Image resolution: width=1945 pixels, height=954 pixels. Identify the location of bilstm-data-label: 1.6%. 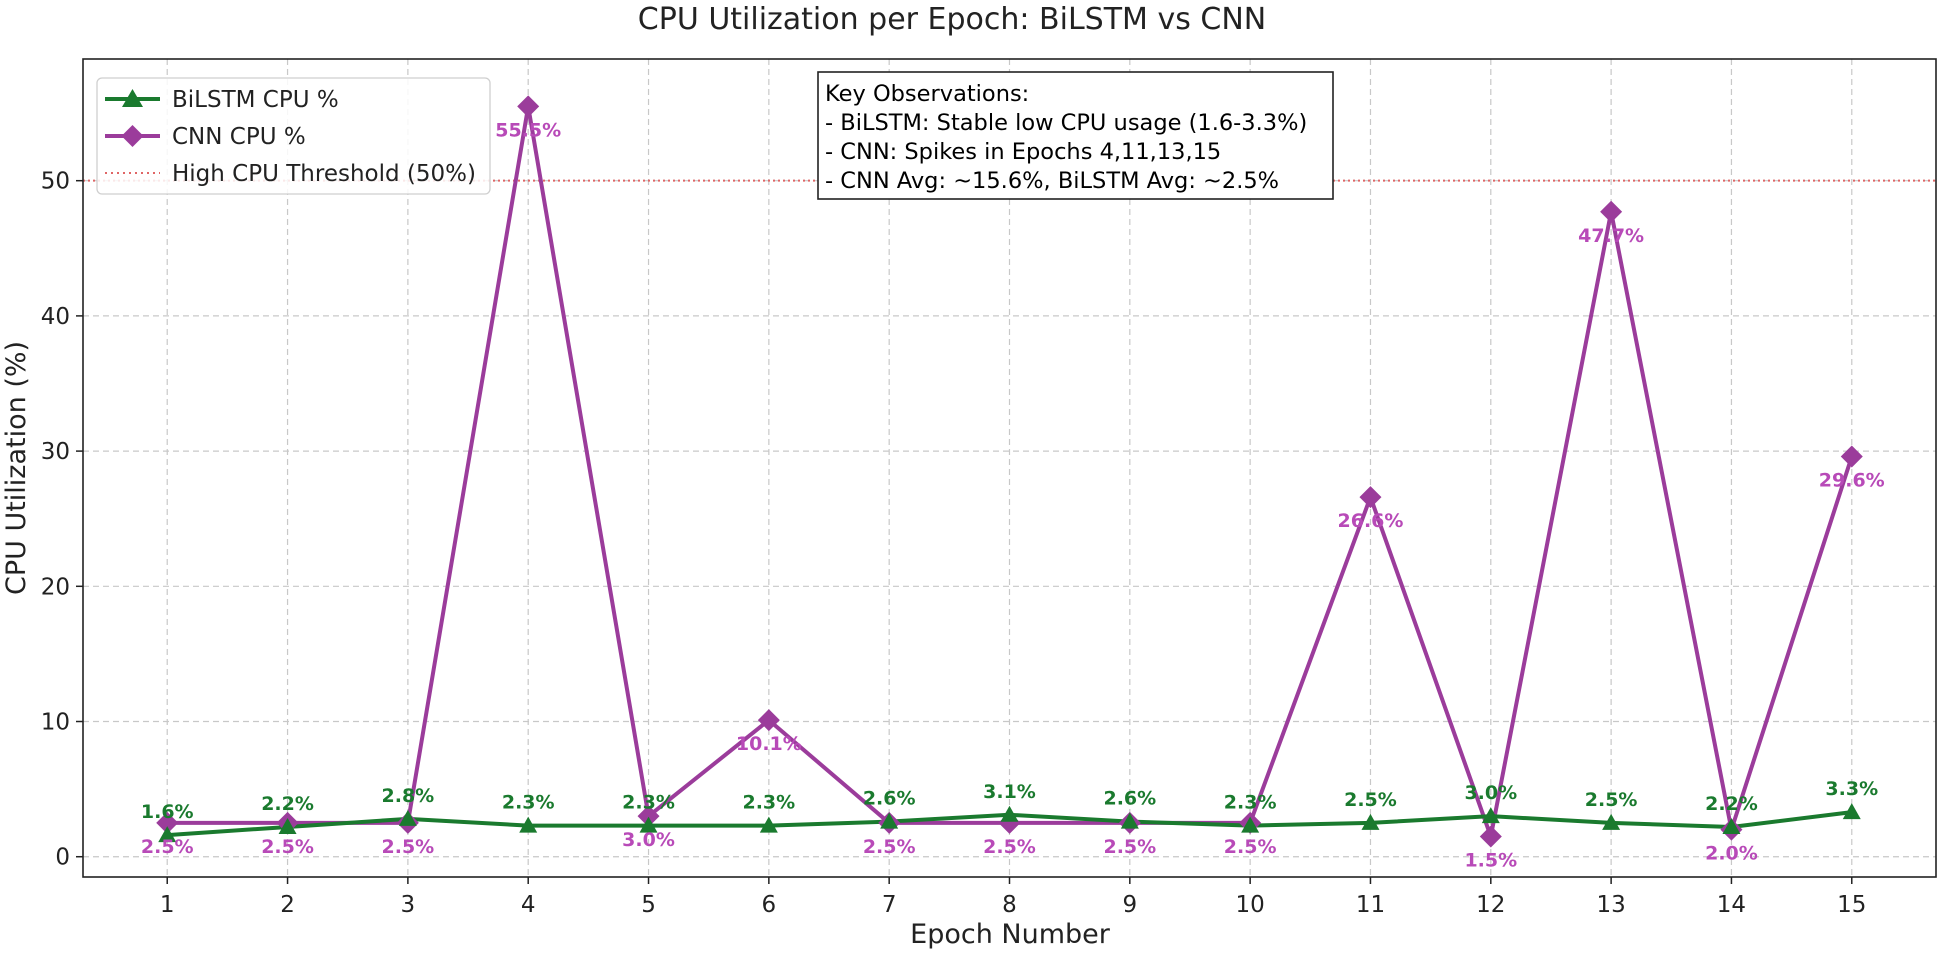
(167, 812).